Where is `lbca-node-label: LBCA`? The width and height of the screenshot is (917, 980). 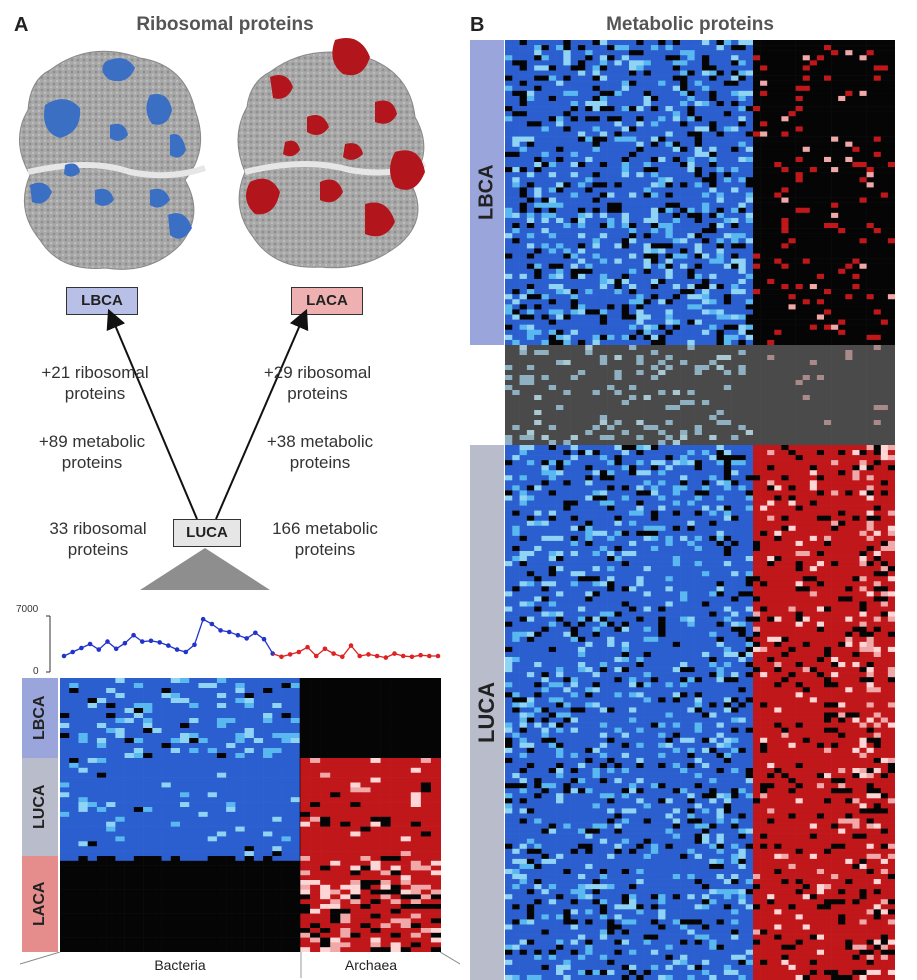 lbca-node-label: LBCA is located at coordinates (102, 301).